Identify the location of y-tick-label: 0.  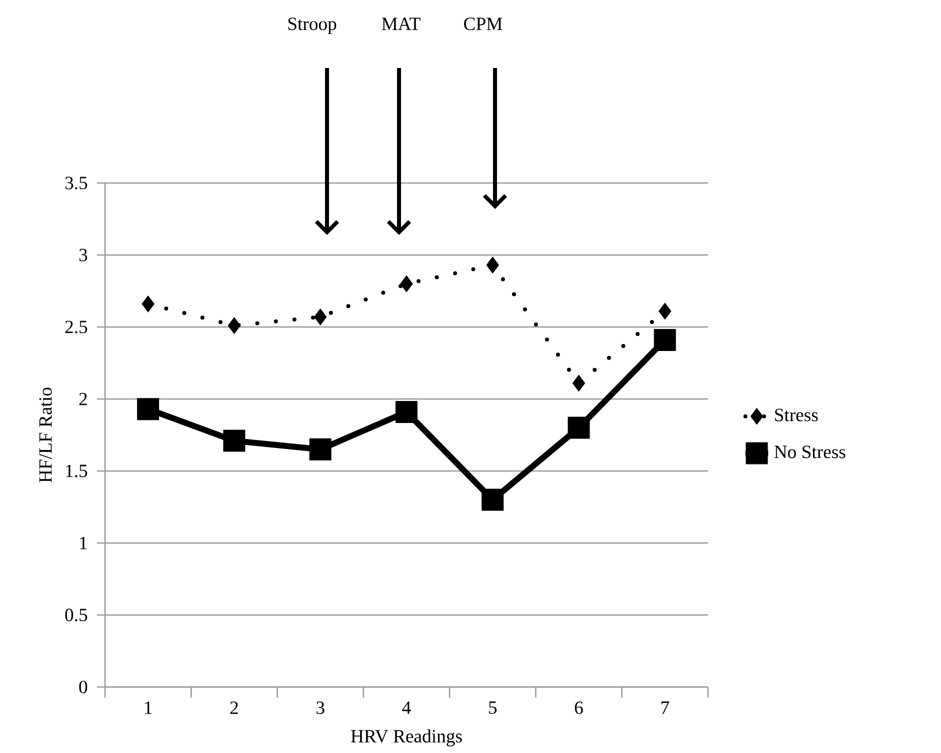
(83, 687).